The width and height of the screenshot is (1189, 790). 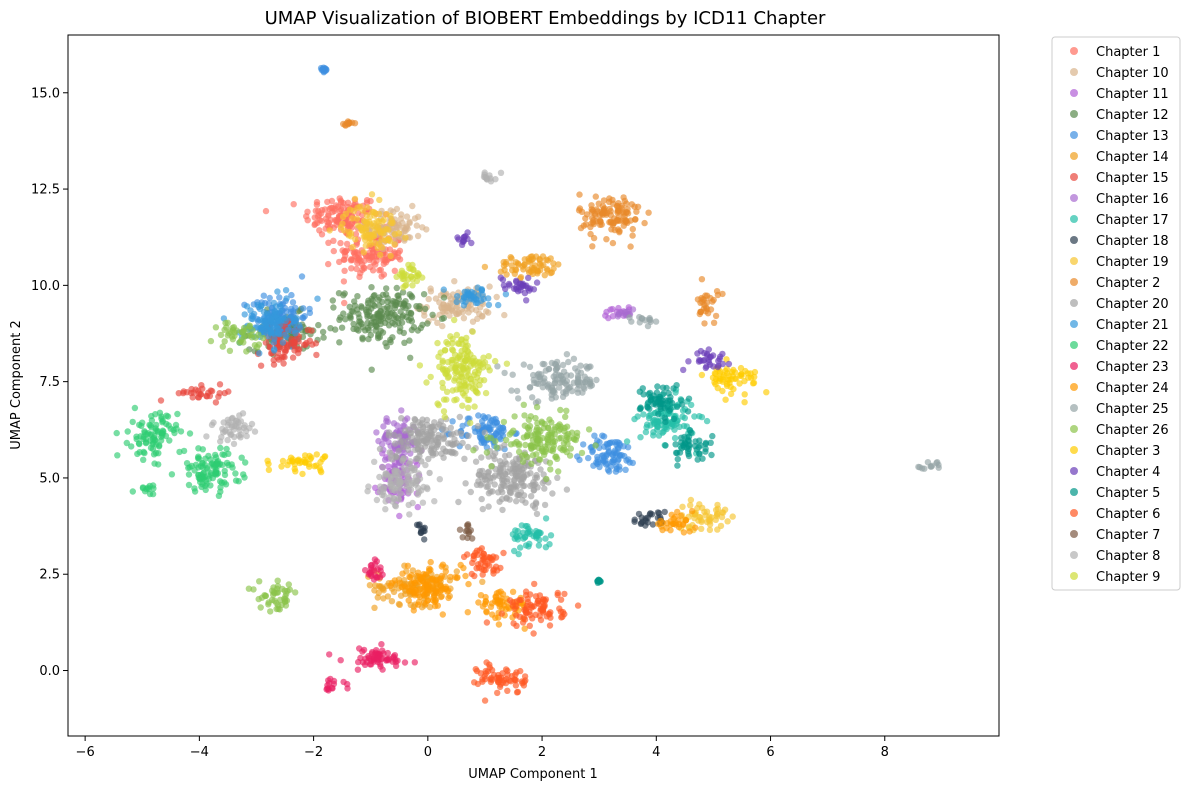 I want to click on legend-item: Chapter 9, so click(x=1115, y=577).